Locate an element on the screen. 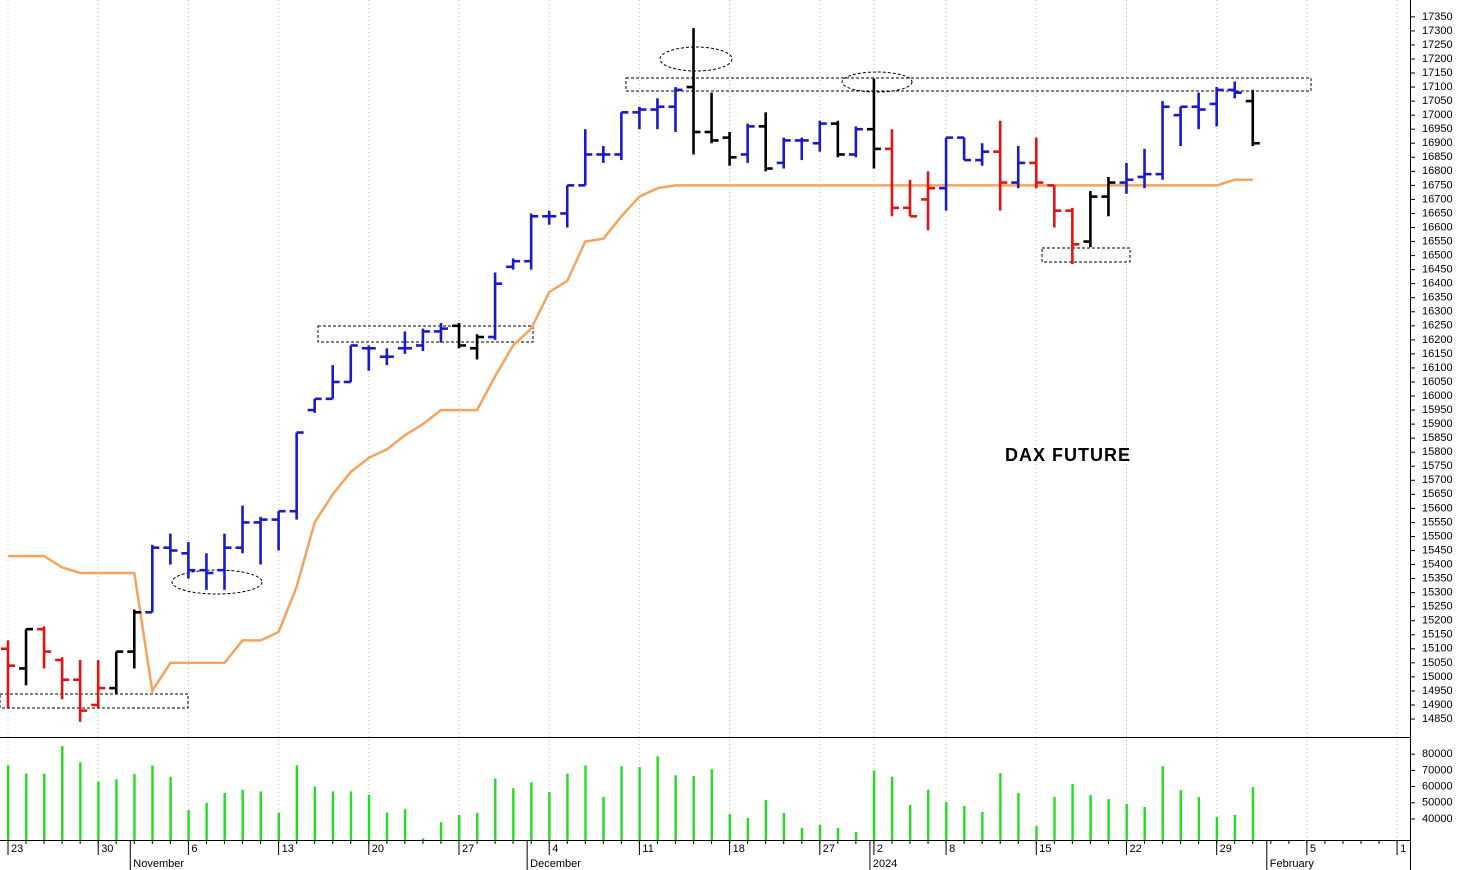 The width and height of the screenshot is (1459, 870). y-tick-label: 16100 is located at coordinates (1437, 368).